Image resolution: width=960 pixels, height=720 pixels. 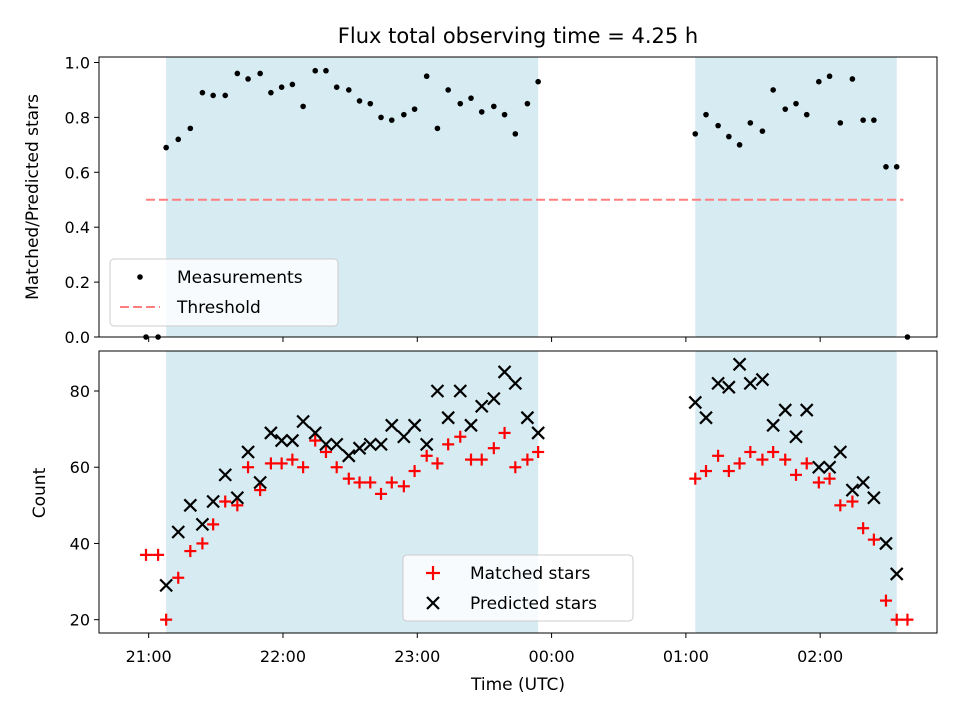 I want to click on top-legend: Measurements Threshold, so click(x=224, y=292).